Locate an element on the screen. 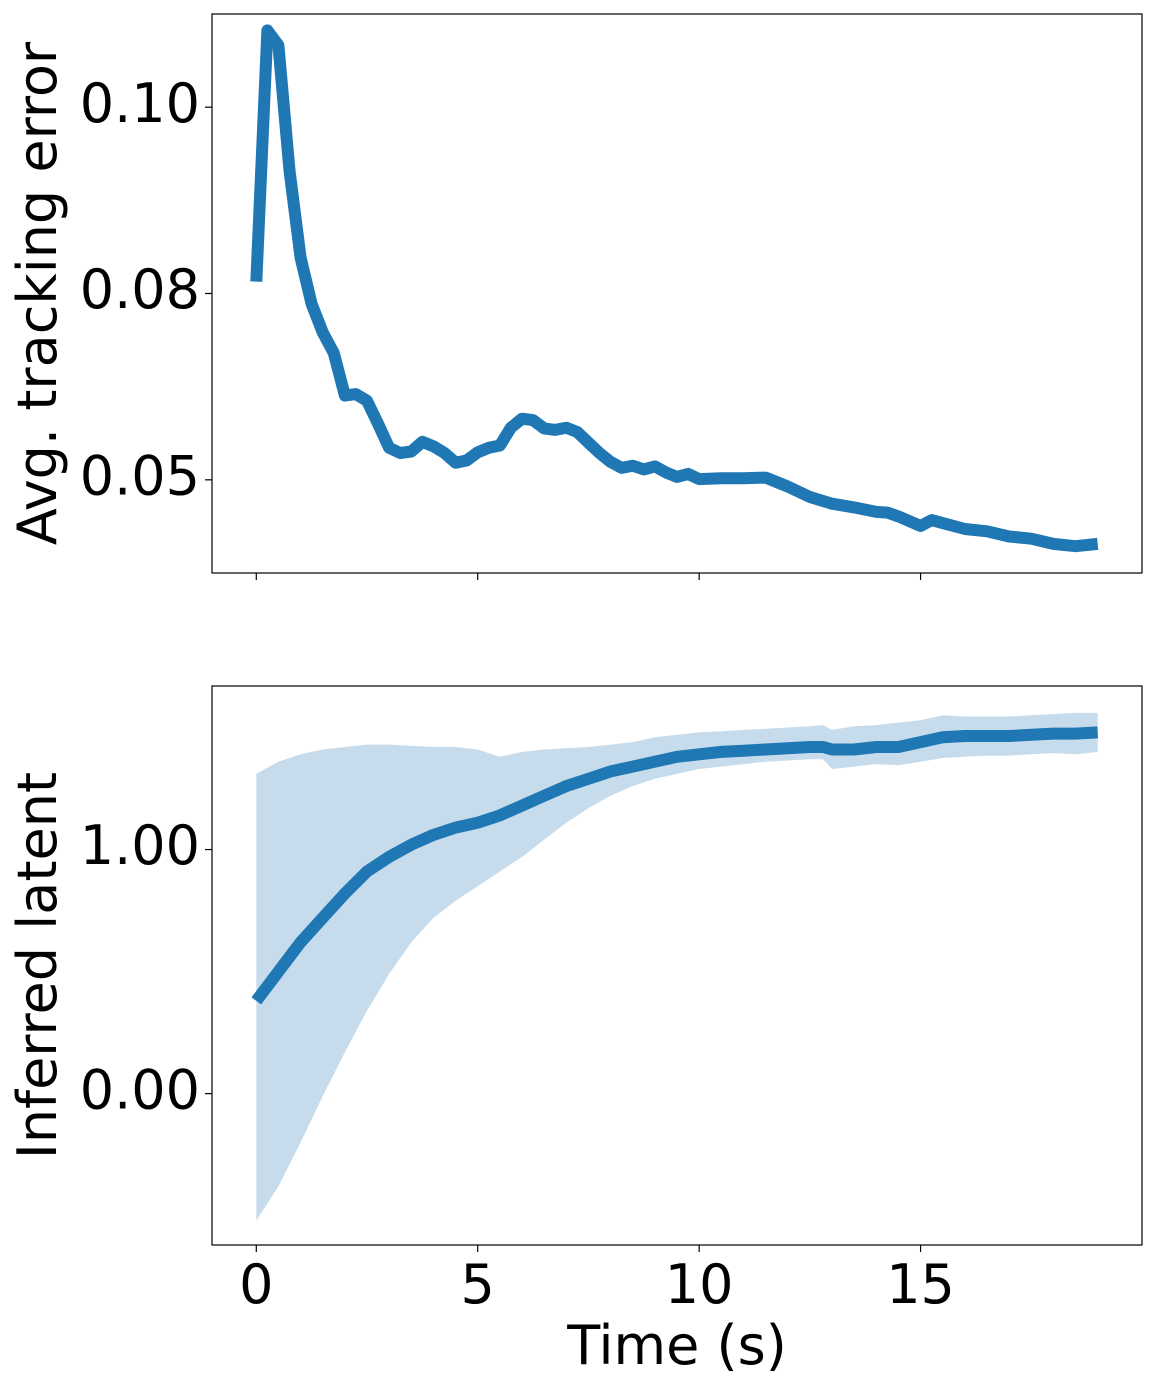 Image resolution: width=1155 pixels, height=1384 pixels. inferred-latent-y-tick-label: 1.00 is located at coordinates (140, 845).